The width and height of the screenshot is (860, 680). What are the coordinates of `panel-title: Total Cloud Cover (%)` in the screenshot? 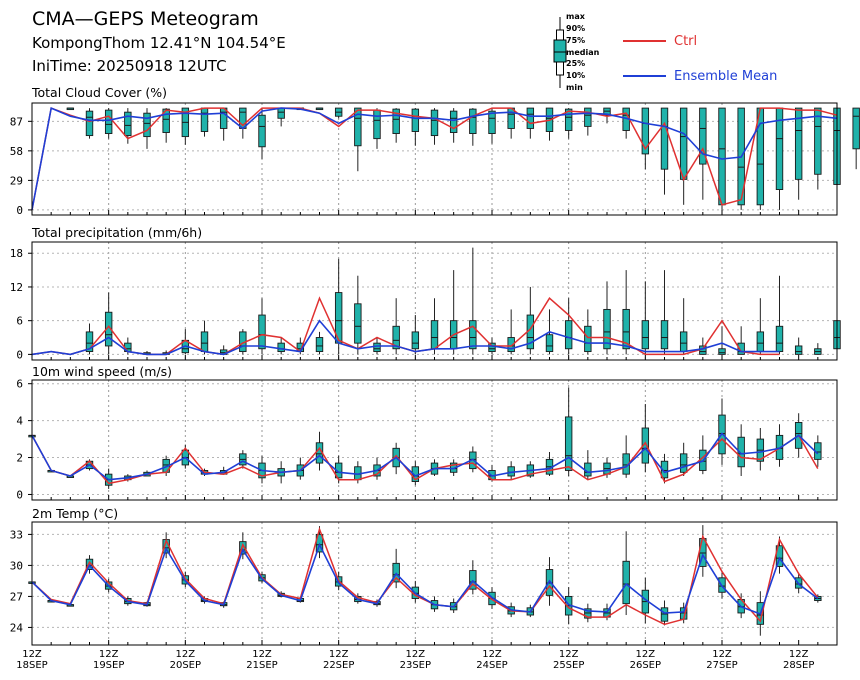 It's located at (99, 92).